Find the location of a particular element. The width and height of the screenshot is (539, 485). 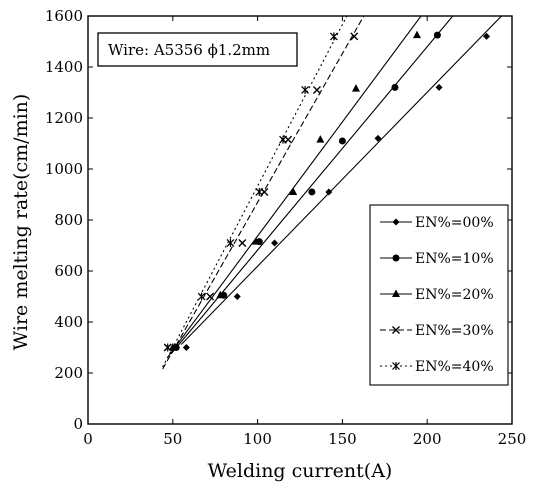

legend-entry: EN%=30% is located at coordinates (437, 331).